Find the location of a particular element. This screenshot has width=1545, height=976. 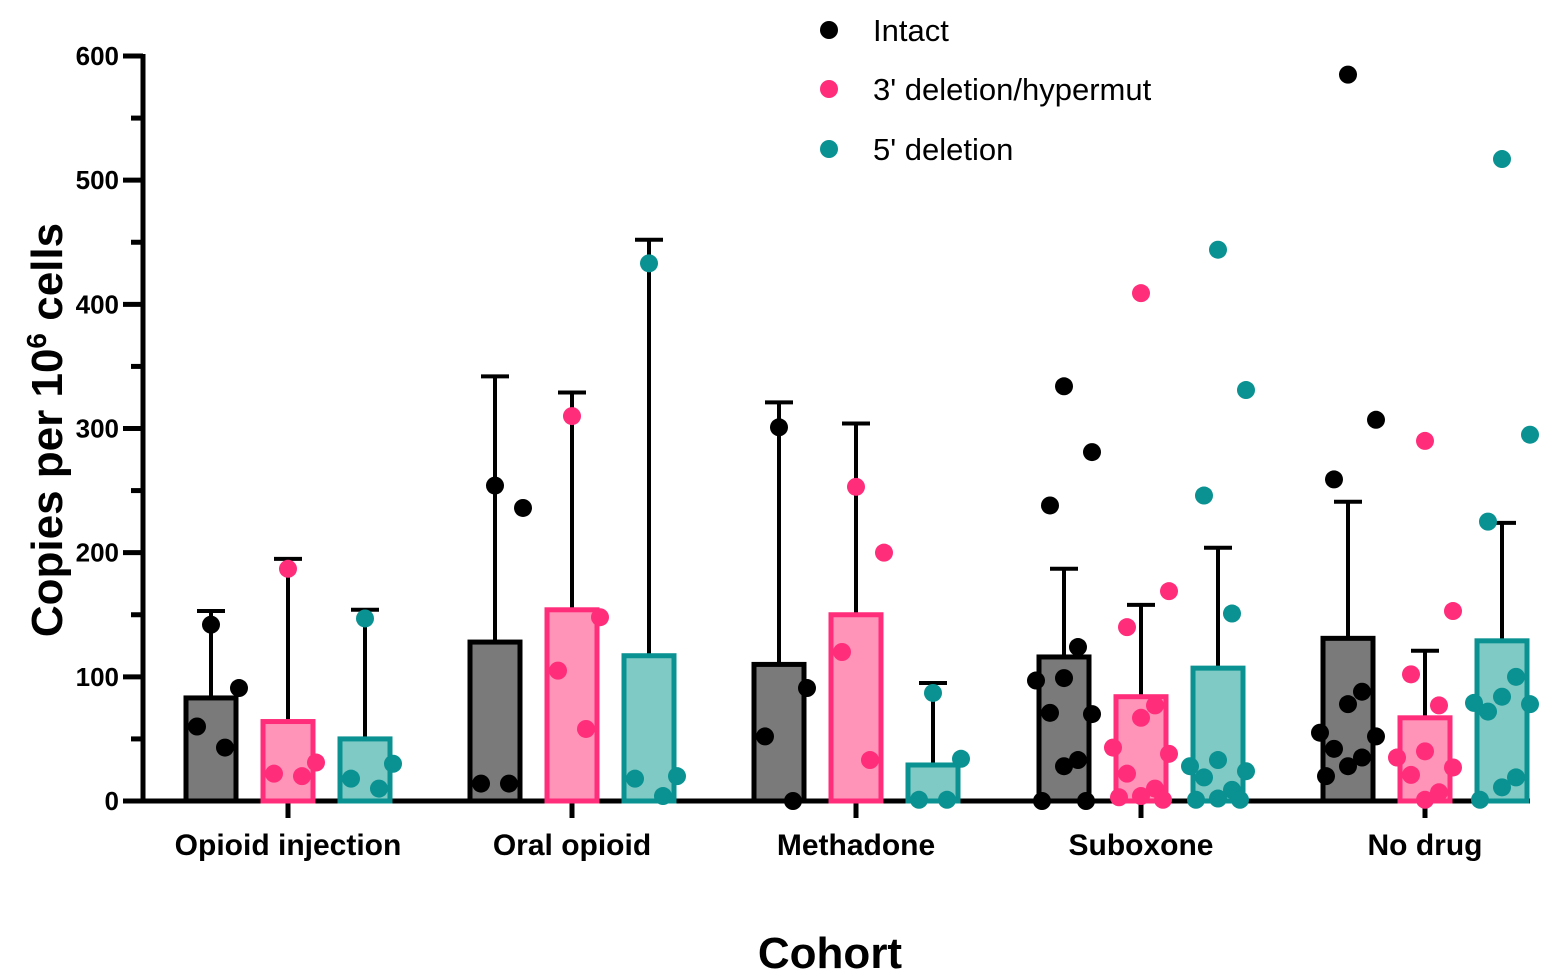

y-tick-label: 500 is located at coordinates (97, 180).